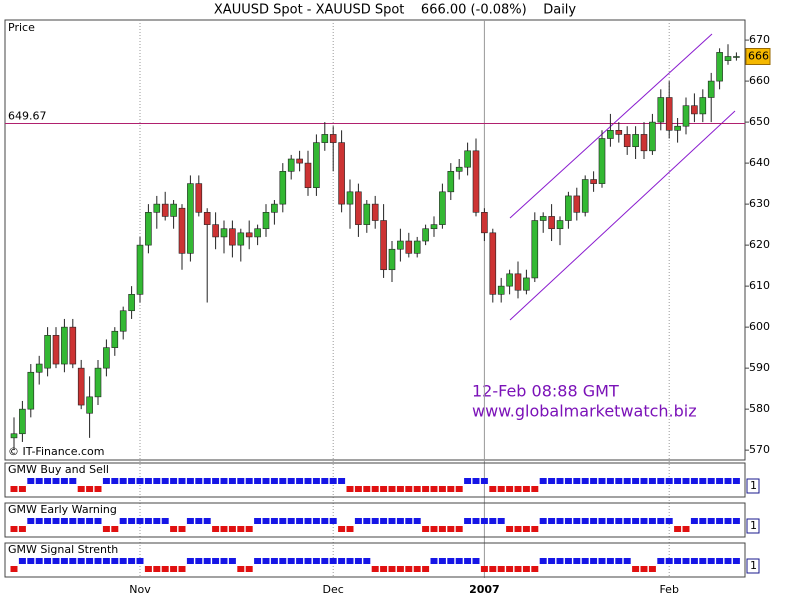 The width and height of the screenshot is (800, 604). I want to click on indicator-name: GMW Early Warning, so click(62, 509).